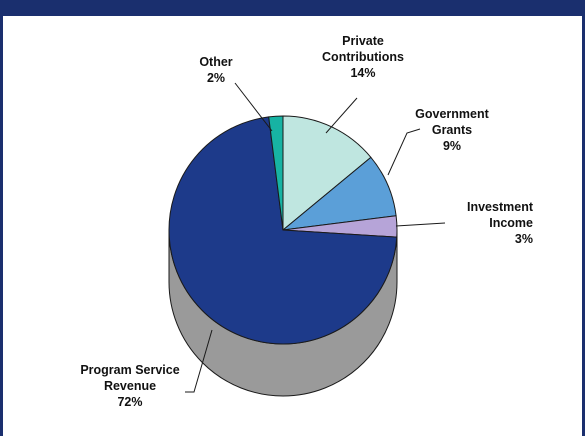 Image resolution: width=585 pixels, height=436 pixels. What do you see at coordinates (452, 146) in the screenshot?
I see `data-label-government-grants: 9%` at bounding box center [452, 146].